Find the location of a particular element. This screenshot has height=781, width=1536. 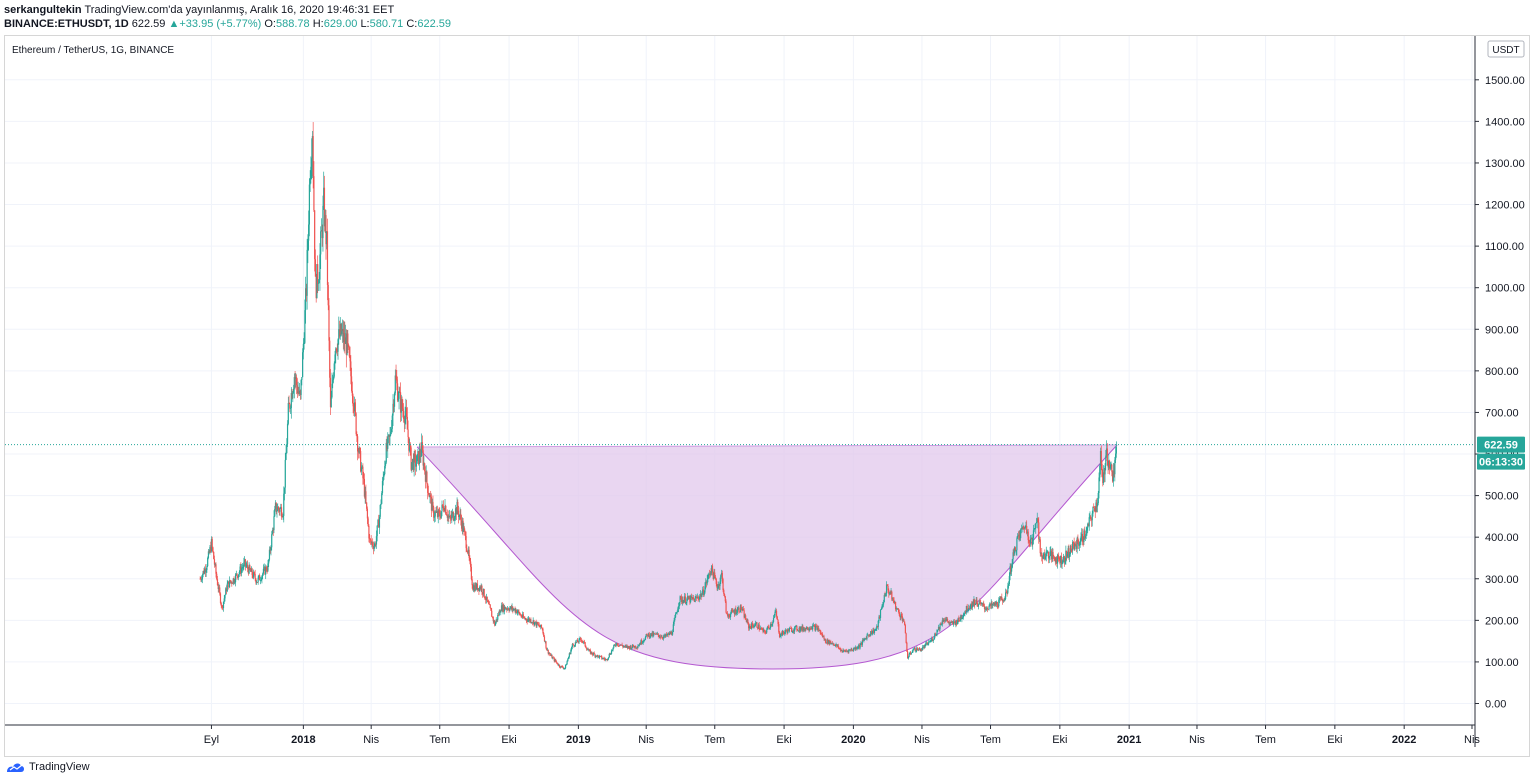

footer-brand: TradingView is located at coordinates (59, 767).